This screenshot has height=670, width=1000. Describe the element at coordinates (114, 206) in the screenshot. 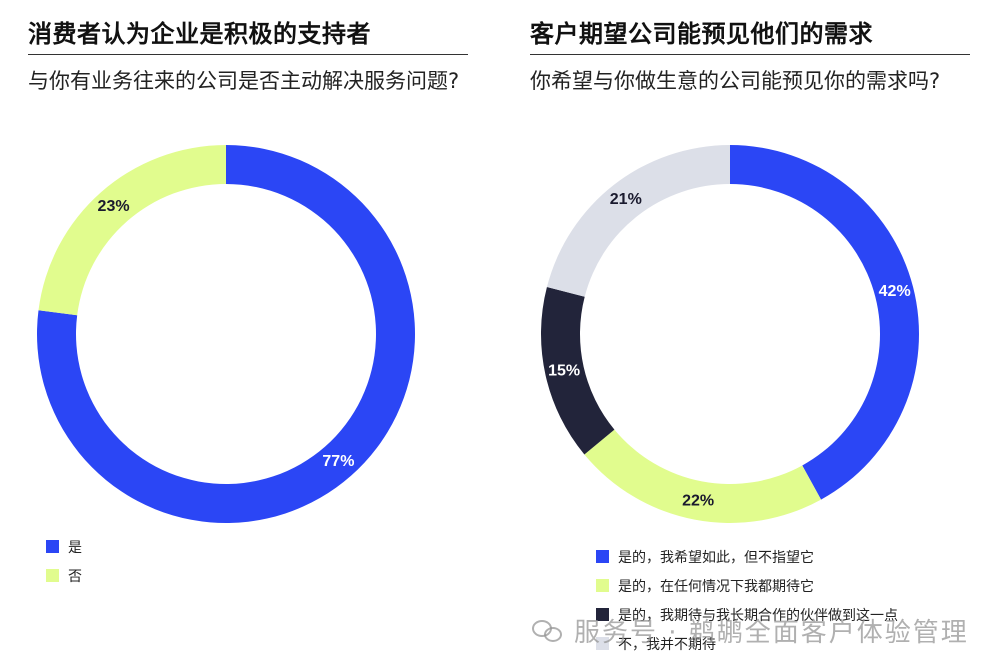

I see `left-slice-label-1: 23%` at that location.